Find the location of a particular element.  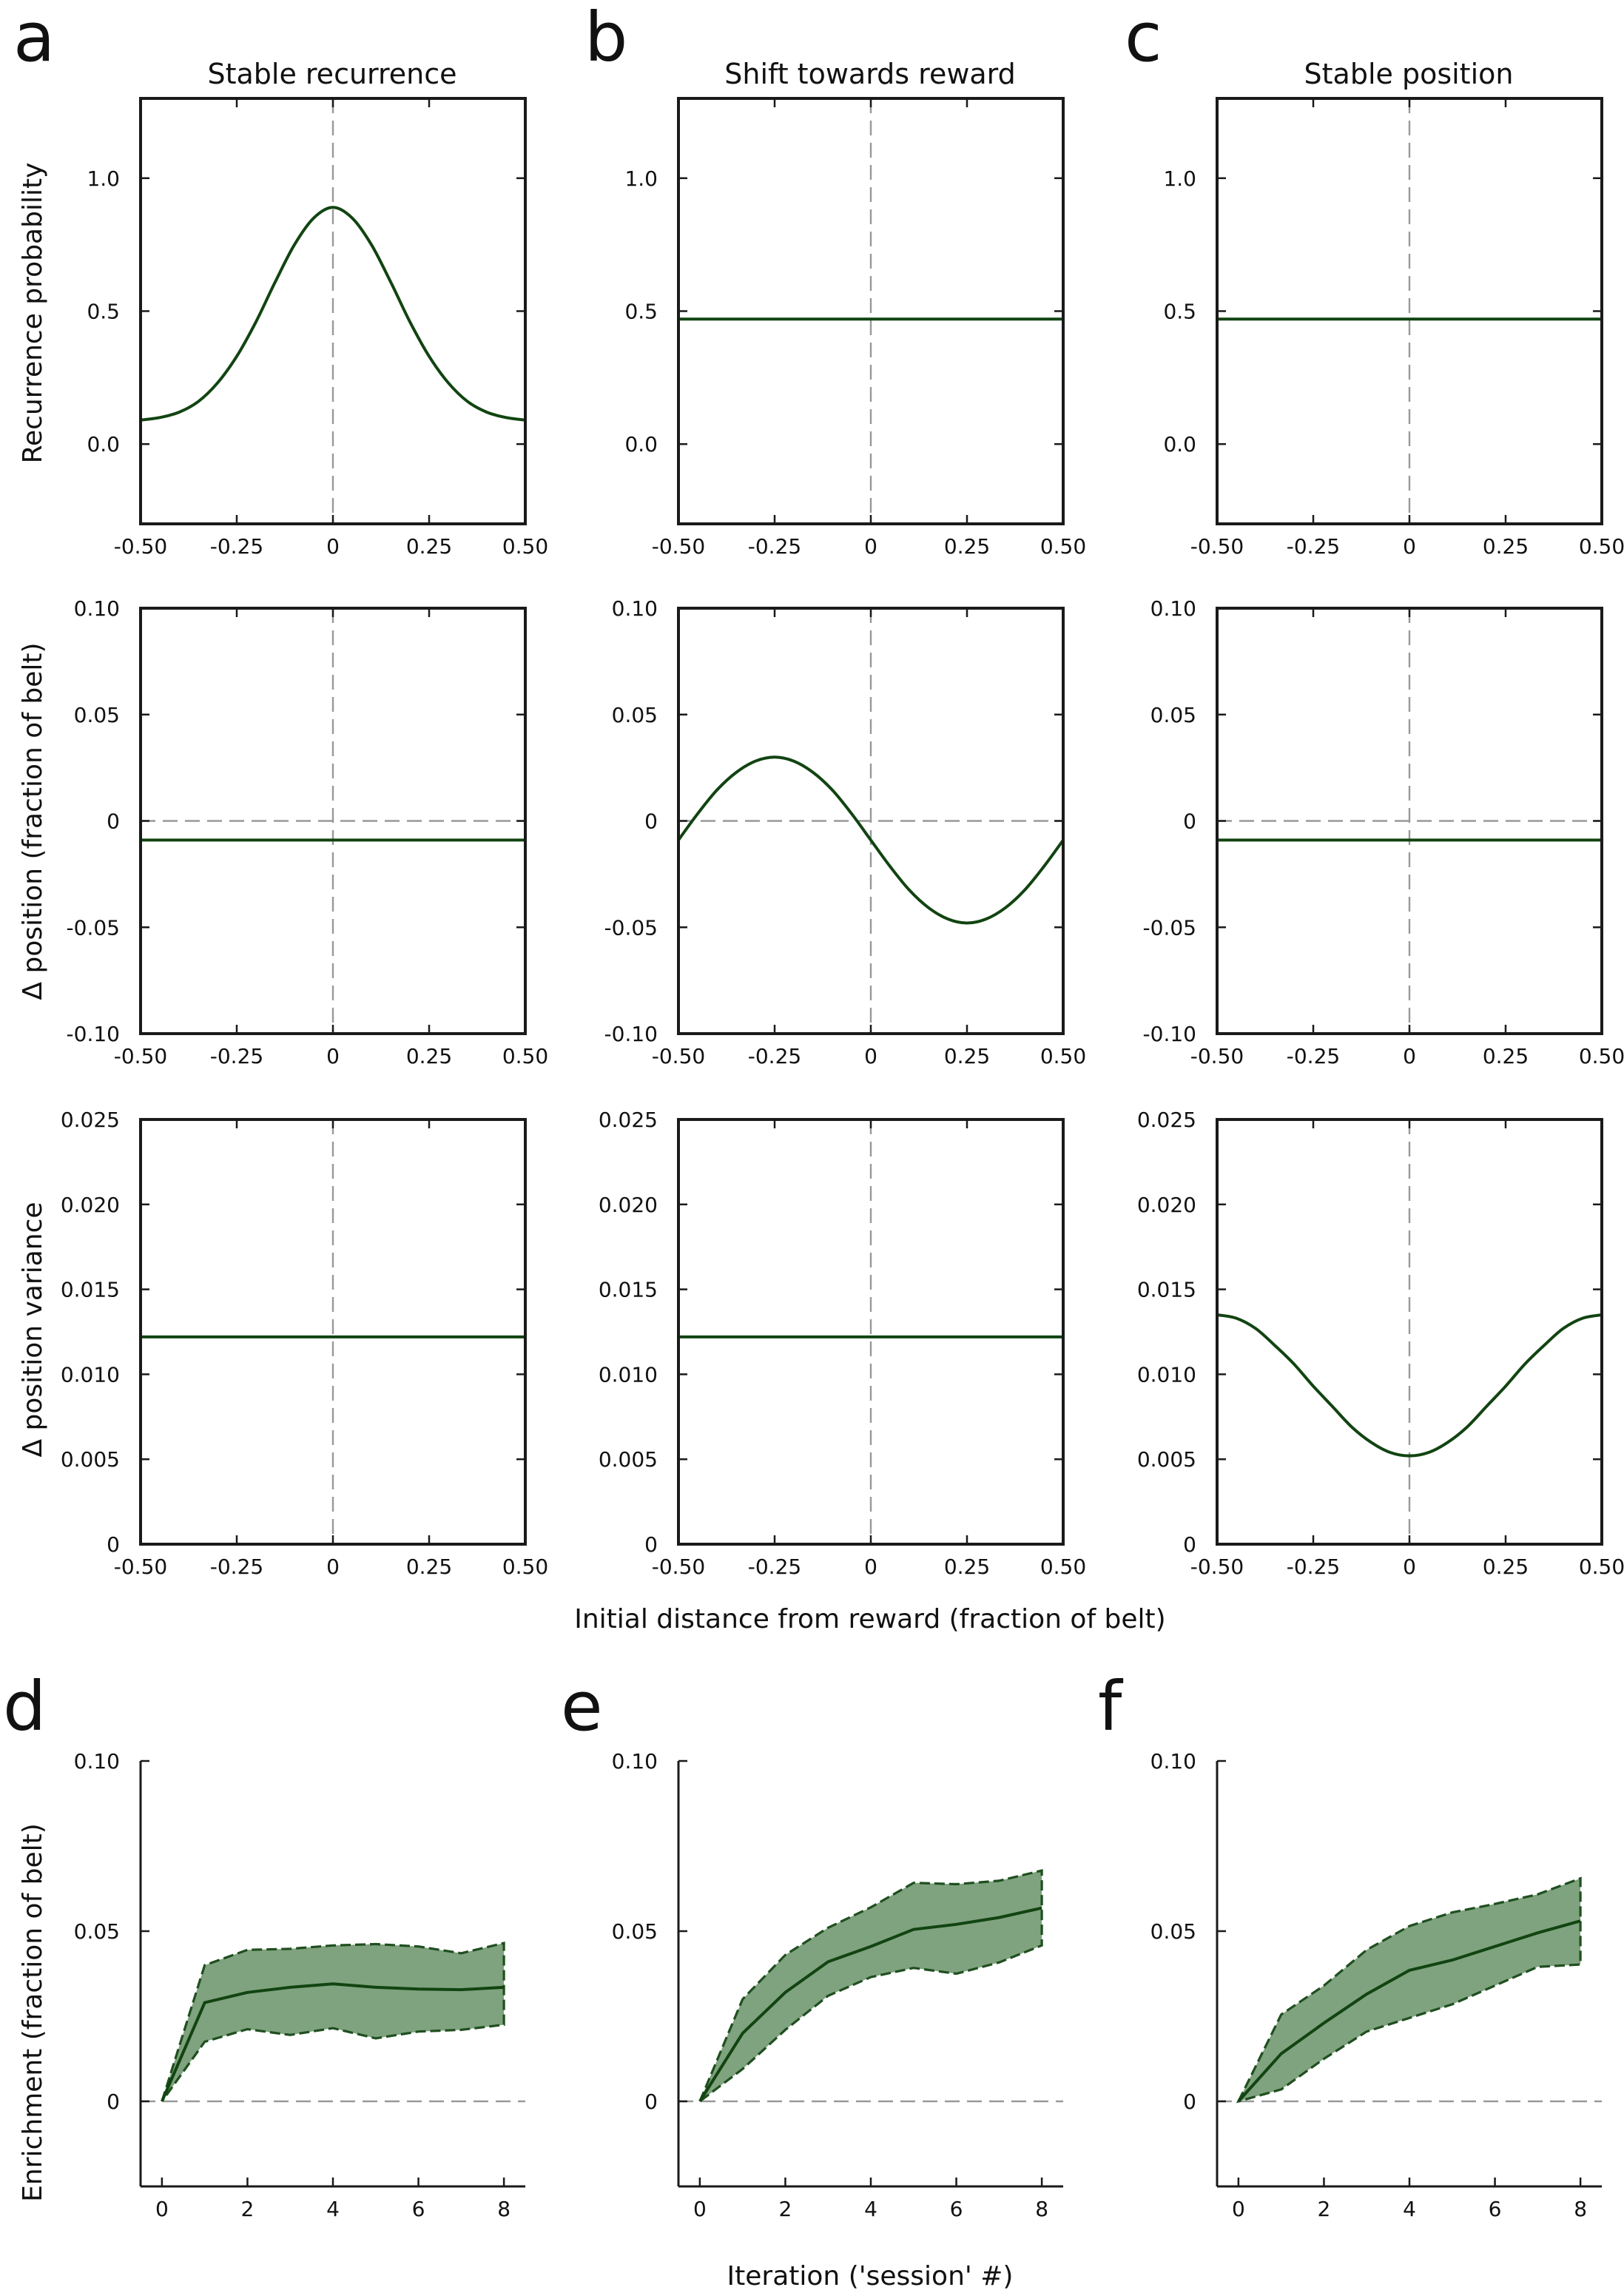

panel-b2: -0.50 -0.25 0 0.25 0.50 -0.10 -0.05 0 0.05 0.10 is located at coordinates (845, 832).